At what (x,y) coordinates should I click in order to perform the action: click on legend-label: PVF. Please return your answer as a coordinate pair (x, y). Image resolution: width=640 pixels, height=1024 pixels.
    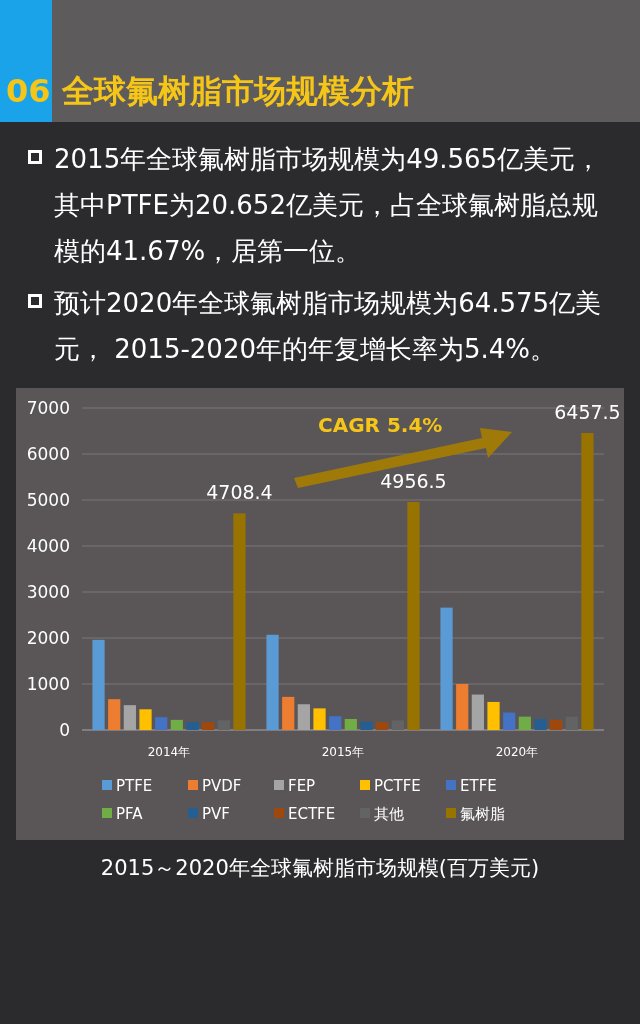
    Looking at the image, I should click on (216, 814).